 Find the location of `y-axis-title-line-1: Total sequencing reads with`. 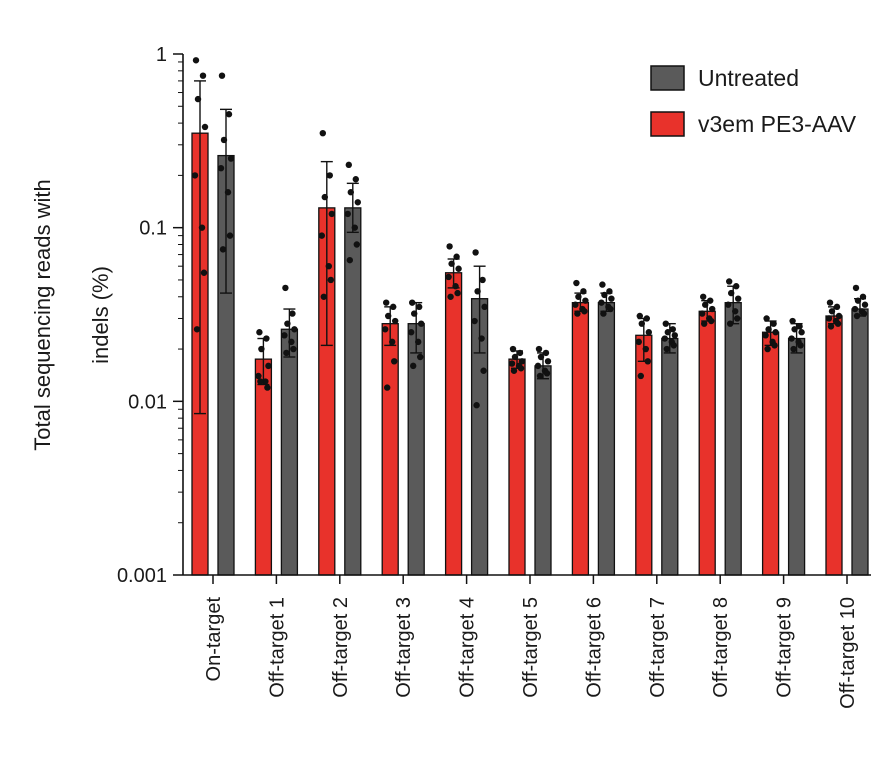

y-axis-title-line-1: Total sequencing reads with is located at coordinates (42, 315).